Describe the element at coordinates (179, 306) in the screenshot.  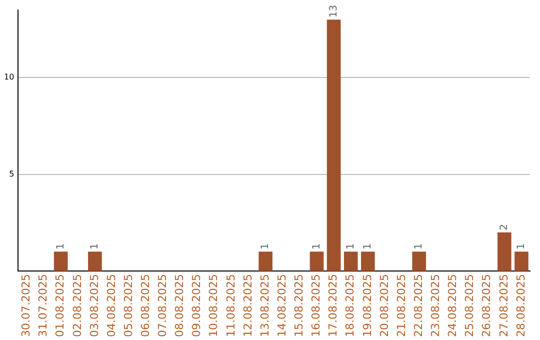
I see `x-tick-label: 08.08.2025` at that location.